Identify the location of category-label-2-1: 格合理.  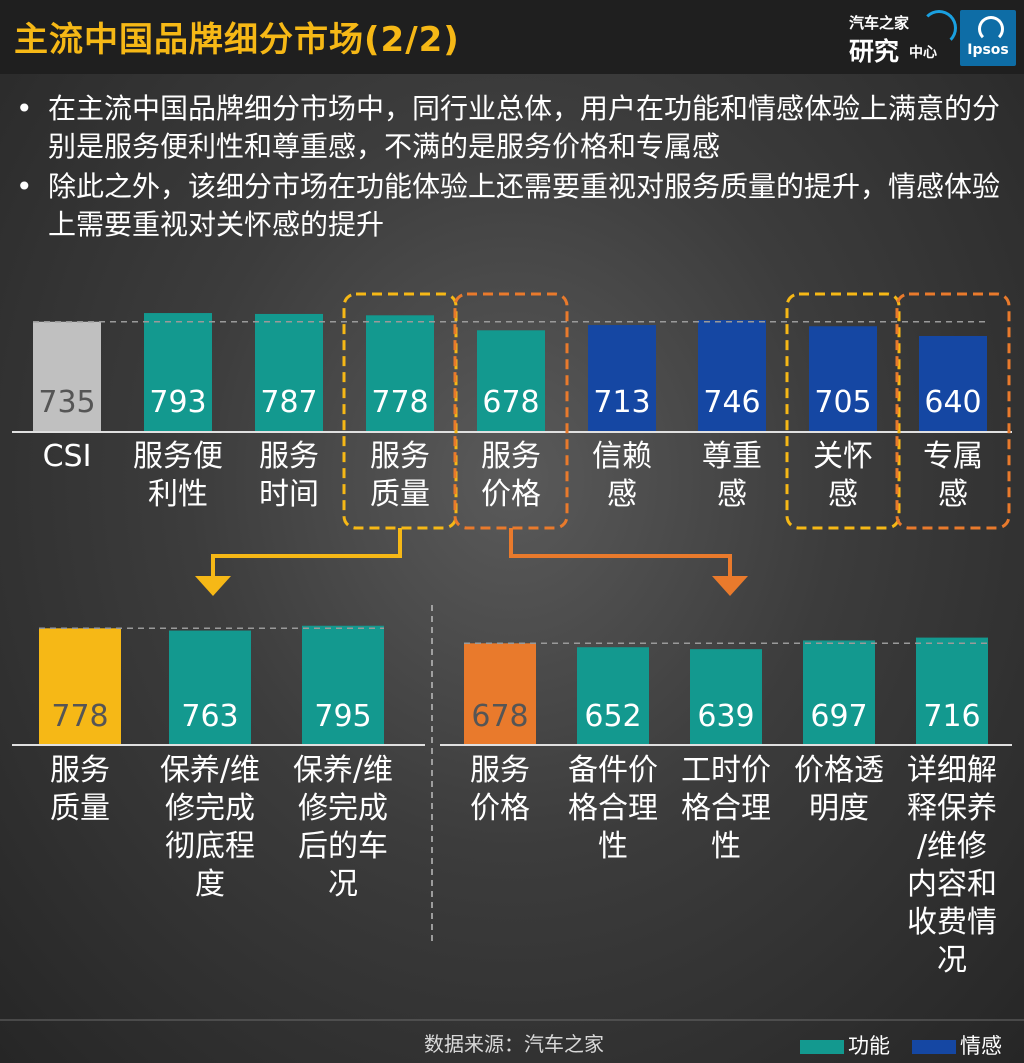
(613, 808).